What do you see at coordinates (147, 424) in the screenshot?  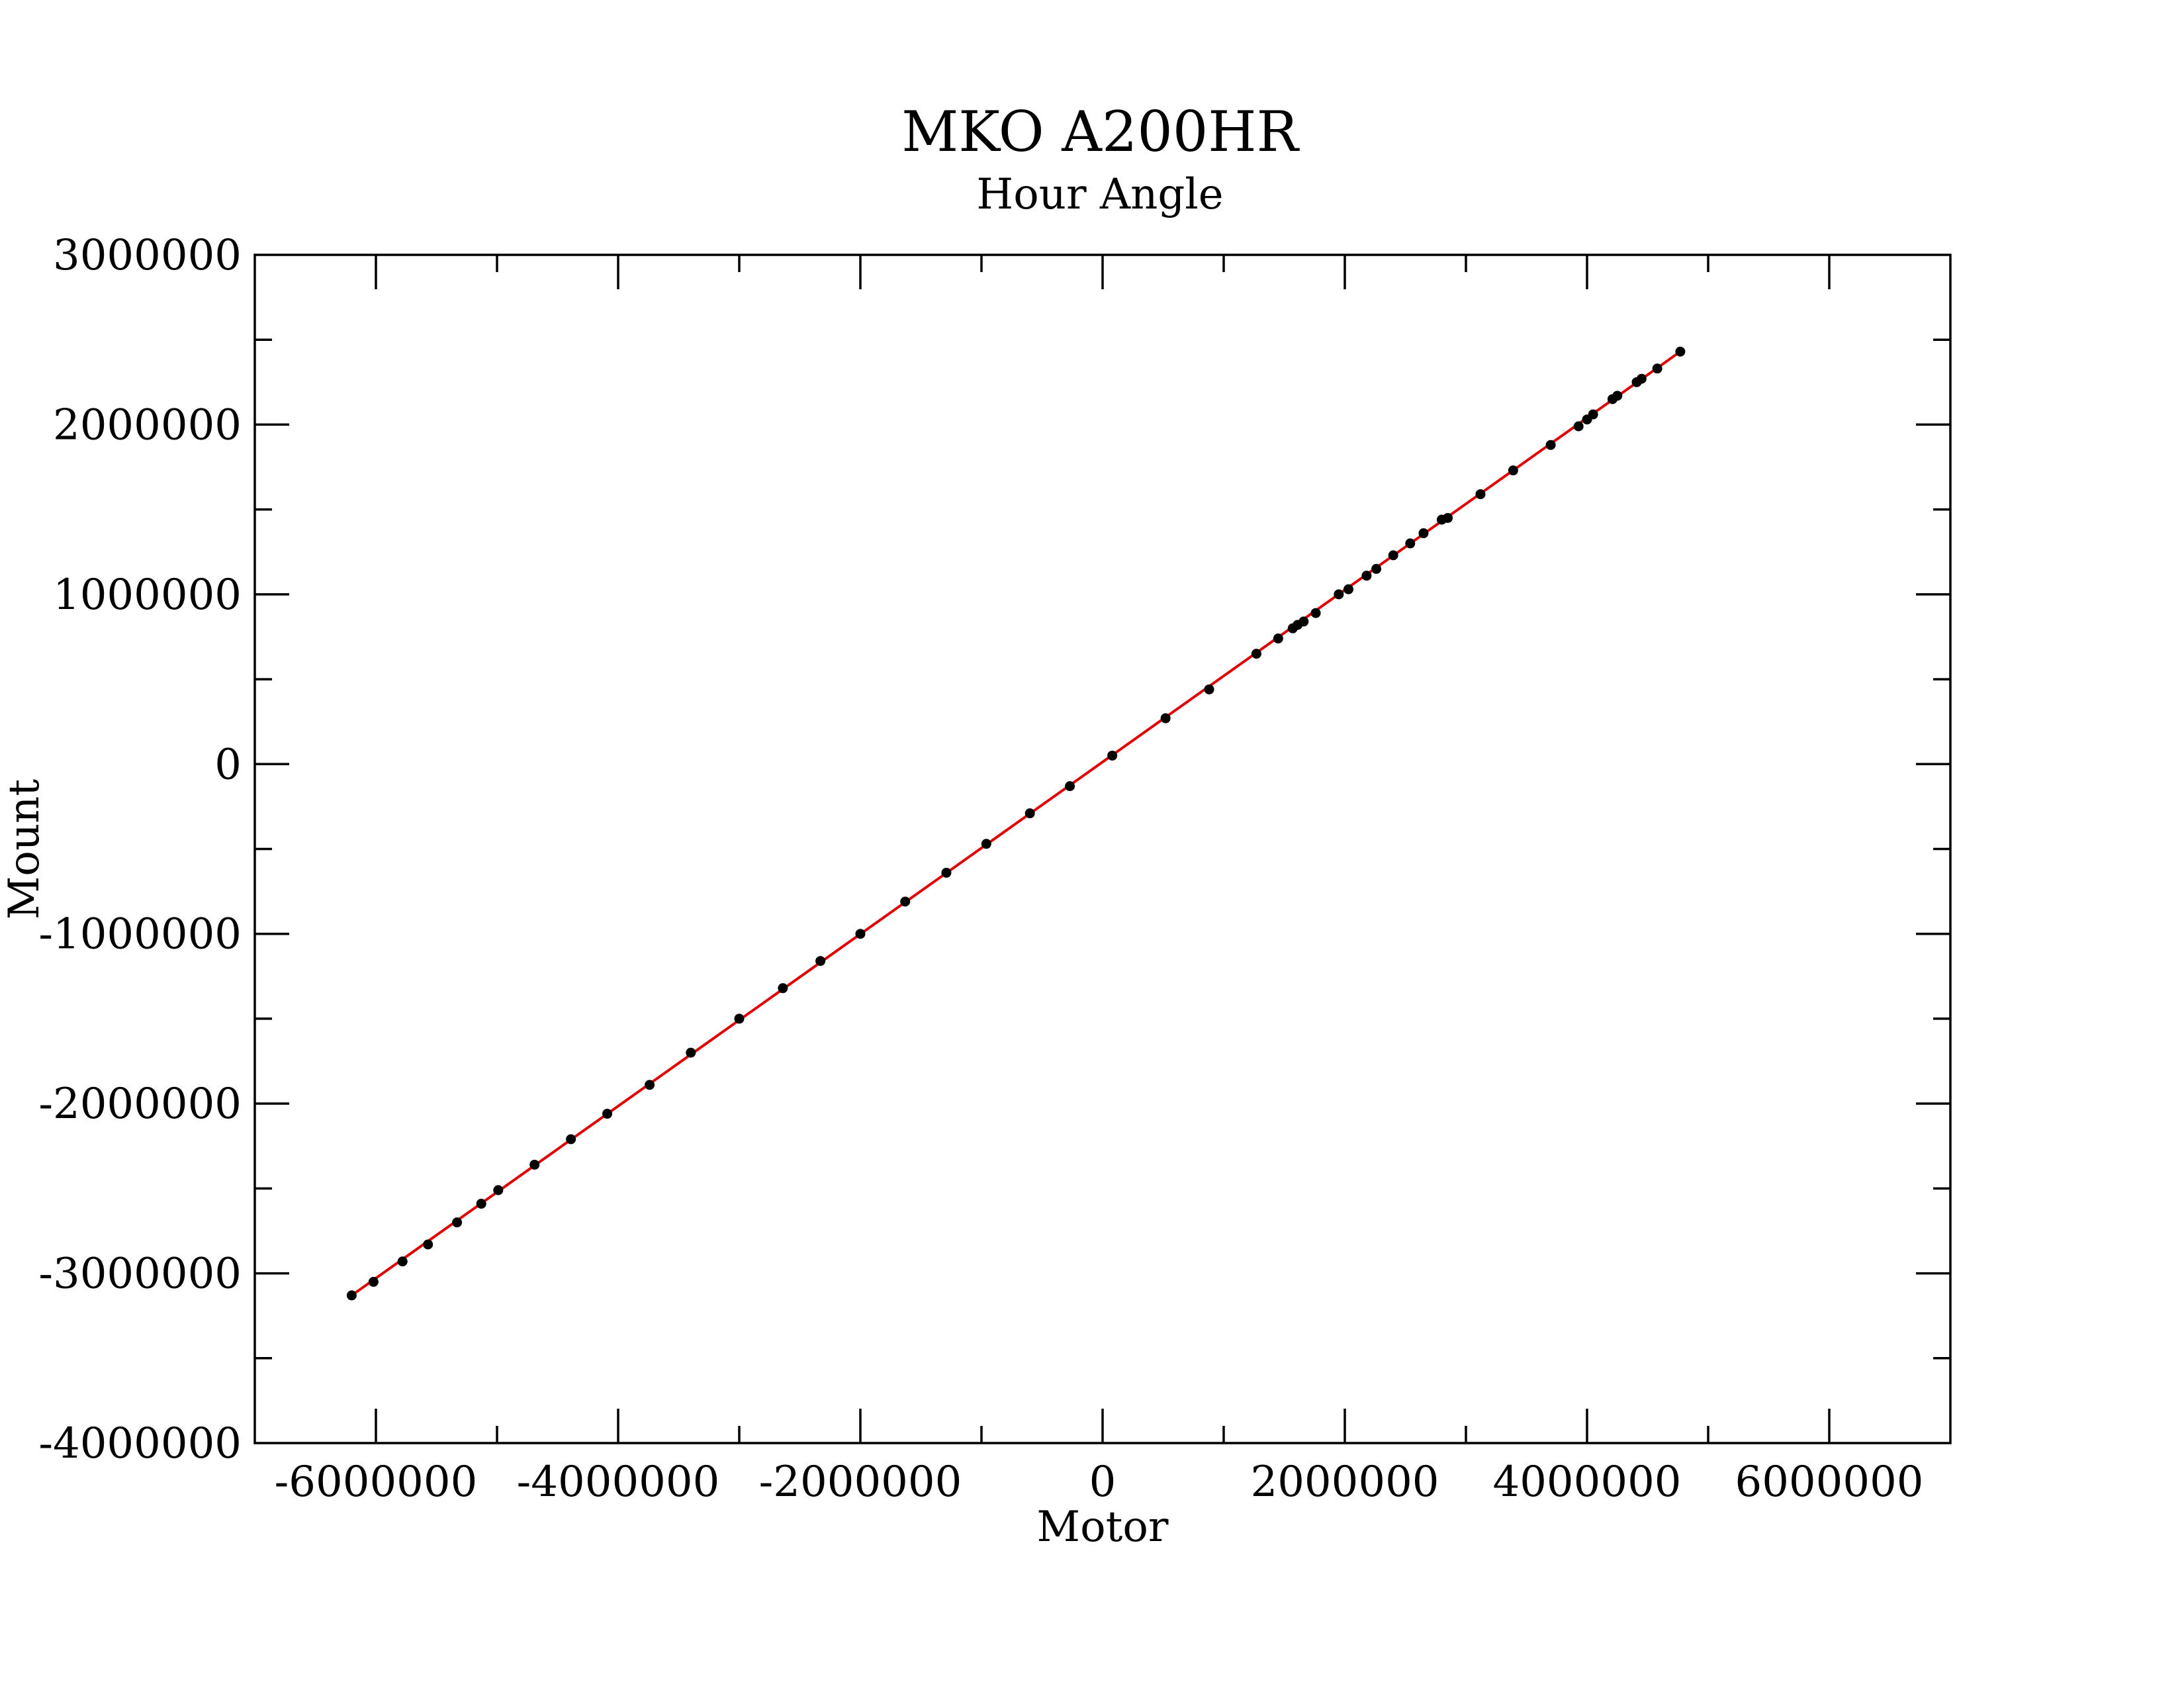 I see `y-tick-label: 2000000` at bounding box center [147, 424].